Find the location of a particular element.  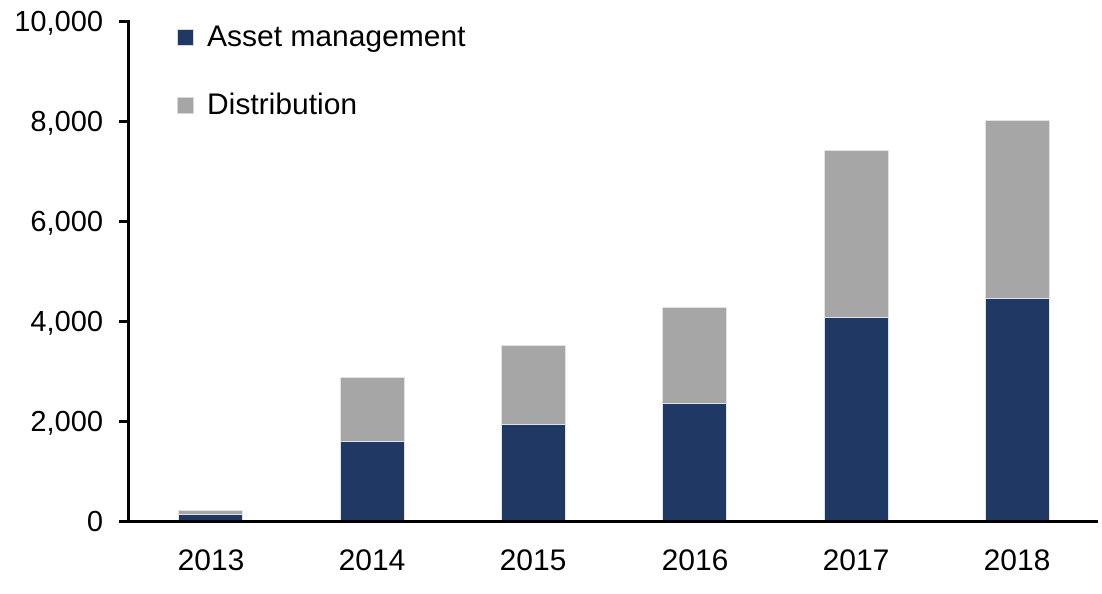

y-tick-label: 8,000 is located at coordinates (66, 122).